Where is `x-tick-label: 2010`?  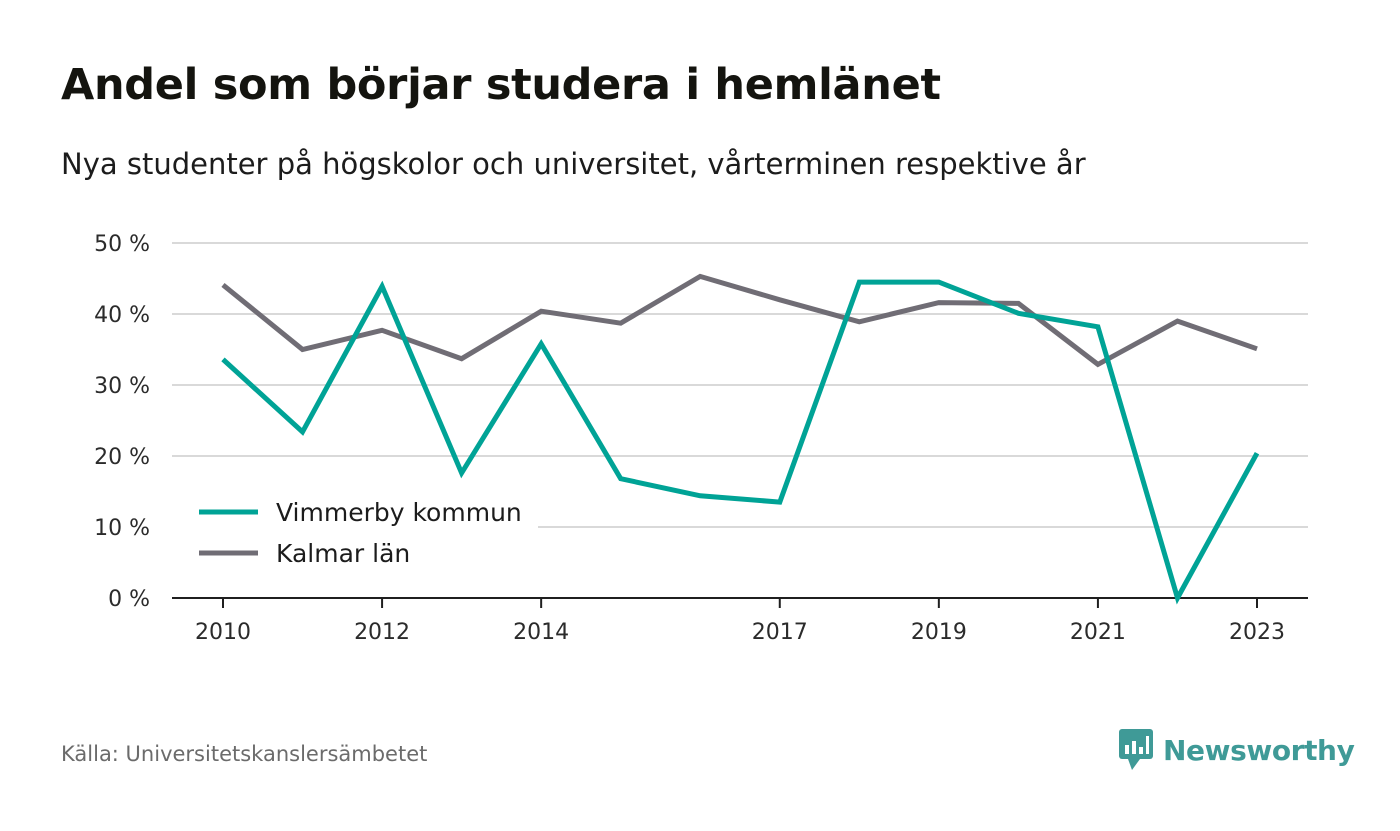
x-tick-label: 2010 is located at coordinates (223, 632).